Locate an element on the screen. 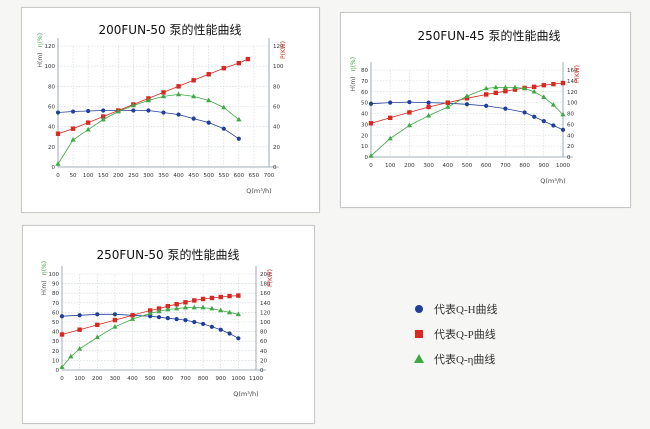 The height and width of the screenshot is (429, 650). x-tick-label: 700 is located at coordinates (505, 166).